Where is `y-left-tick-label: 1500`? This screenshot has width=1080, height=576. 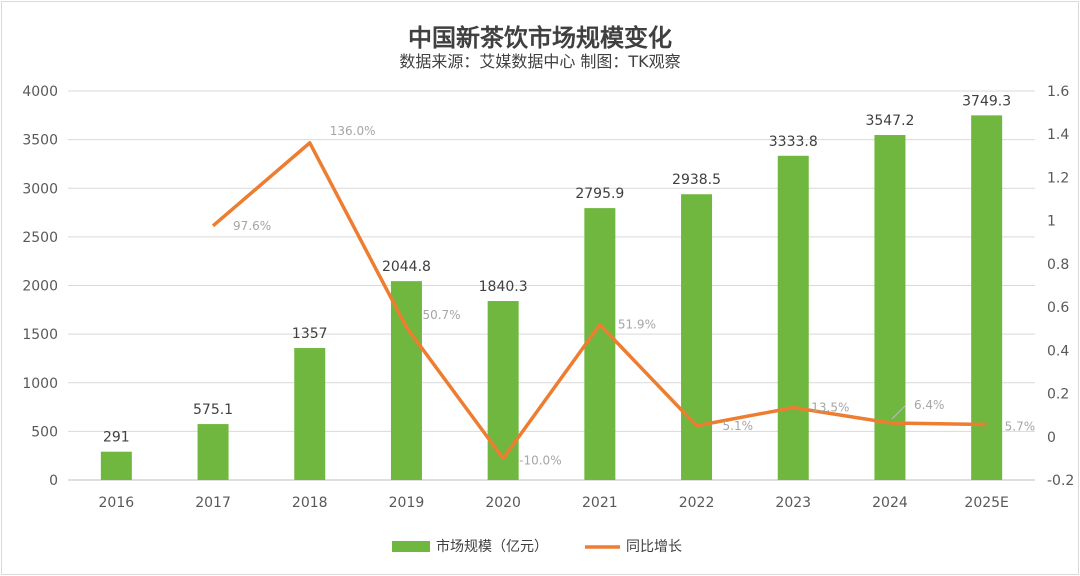
y-left-tick-label: 1500 is located at coordinates (40, 335).